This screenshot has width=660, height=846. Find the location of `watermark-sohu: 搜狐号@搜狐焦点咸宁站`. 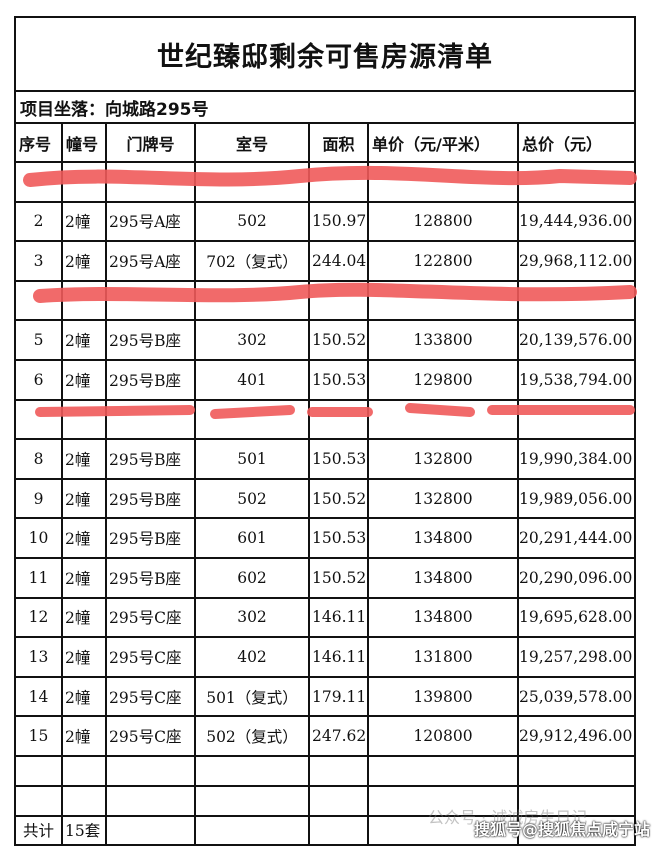

watermark-sohu: 搜狐号@搜狐焦点咸宁站 is located at coordinates (562, 829).